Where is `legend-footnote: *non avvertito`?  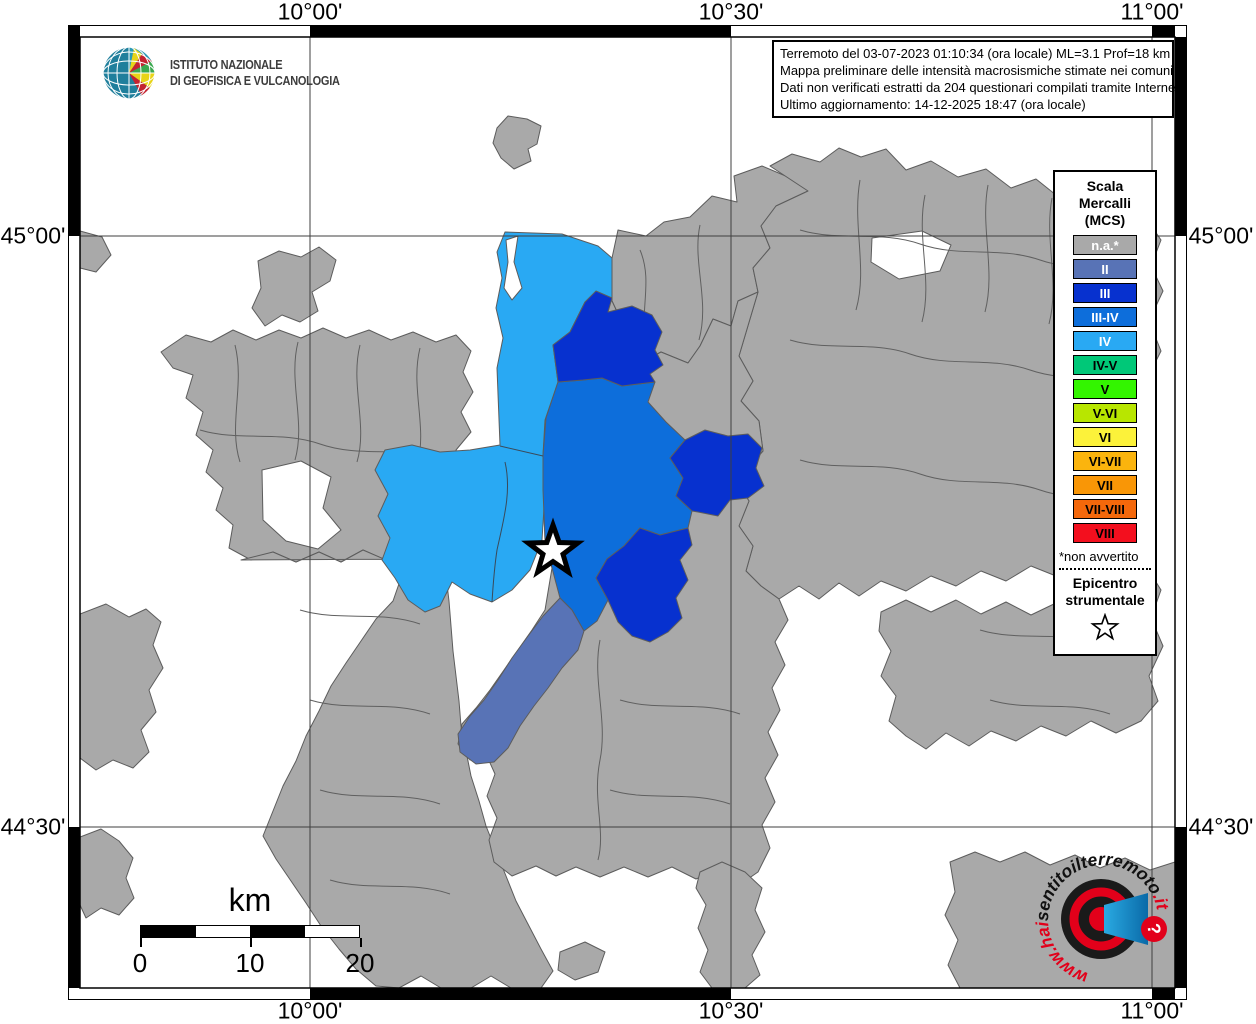
legend-footnote: *non avvertito is located at coordinates (1099, 556).